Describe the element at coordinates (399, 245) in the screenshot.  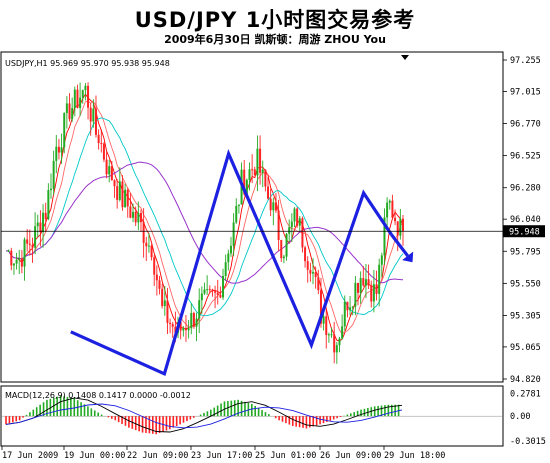
I see `zigzag-arrow-shaft` at that location.